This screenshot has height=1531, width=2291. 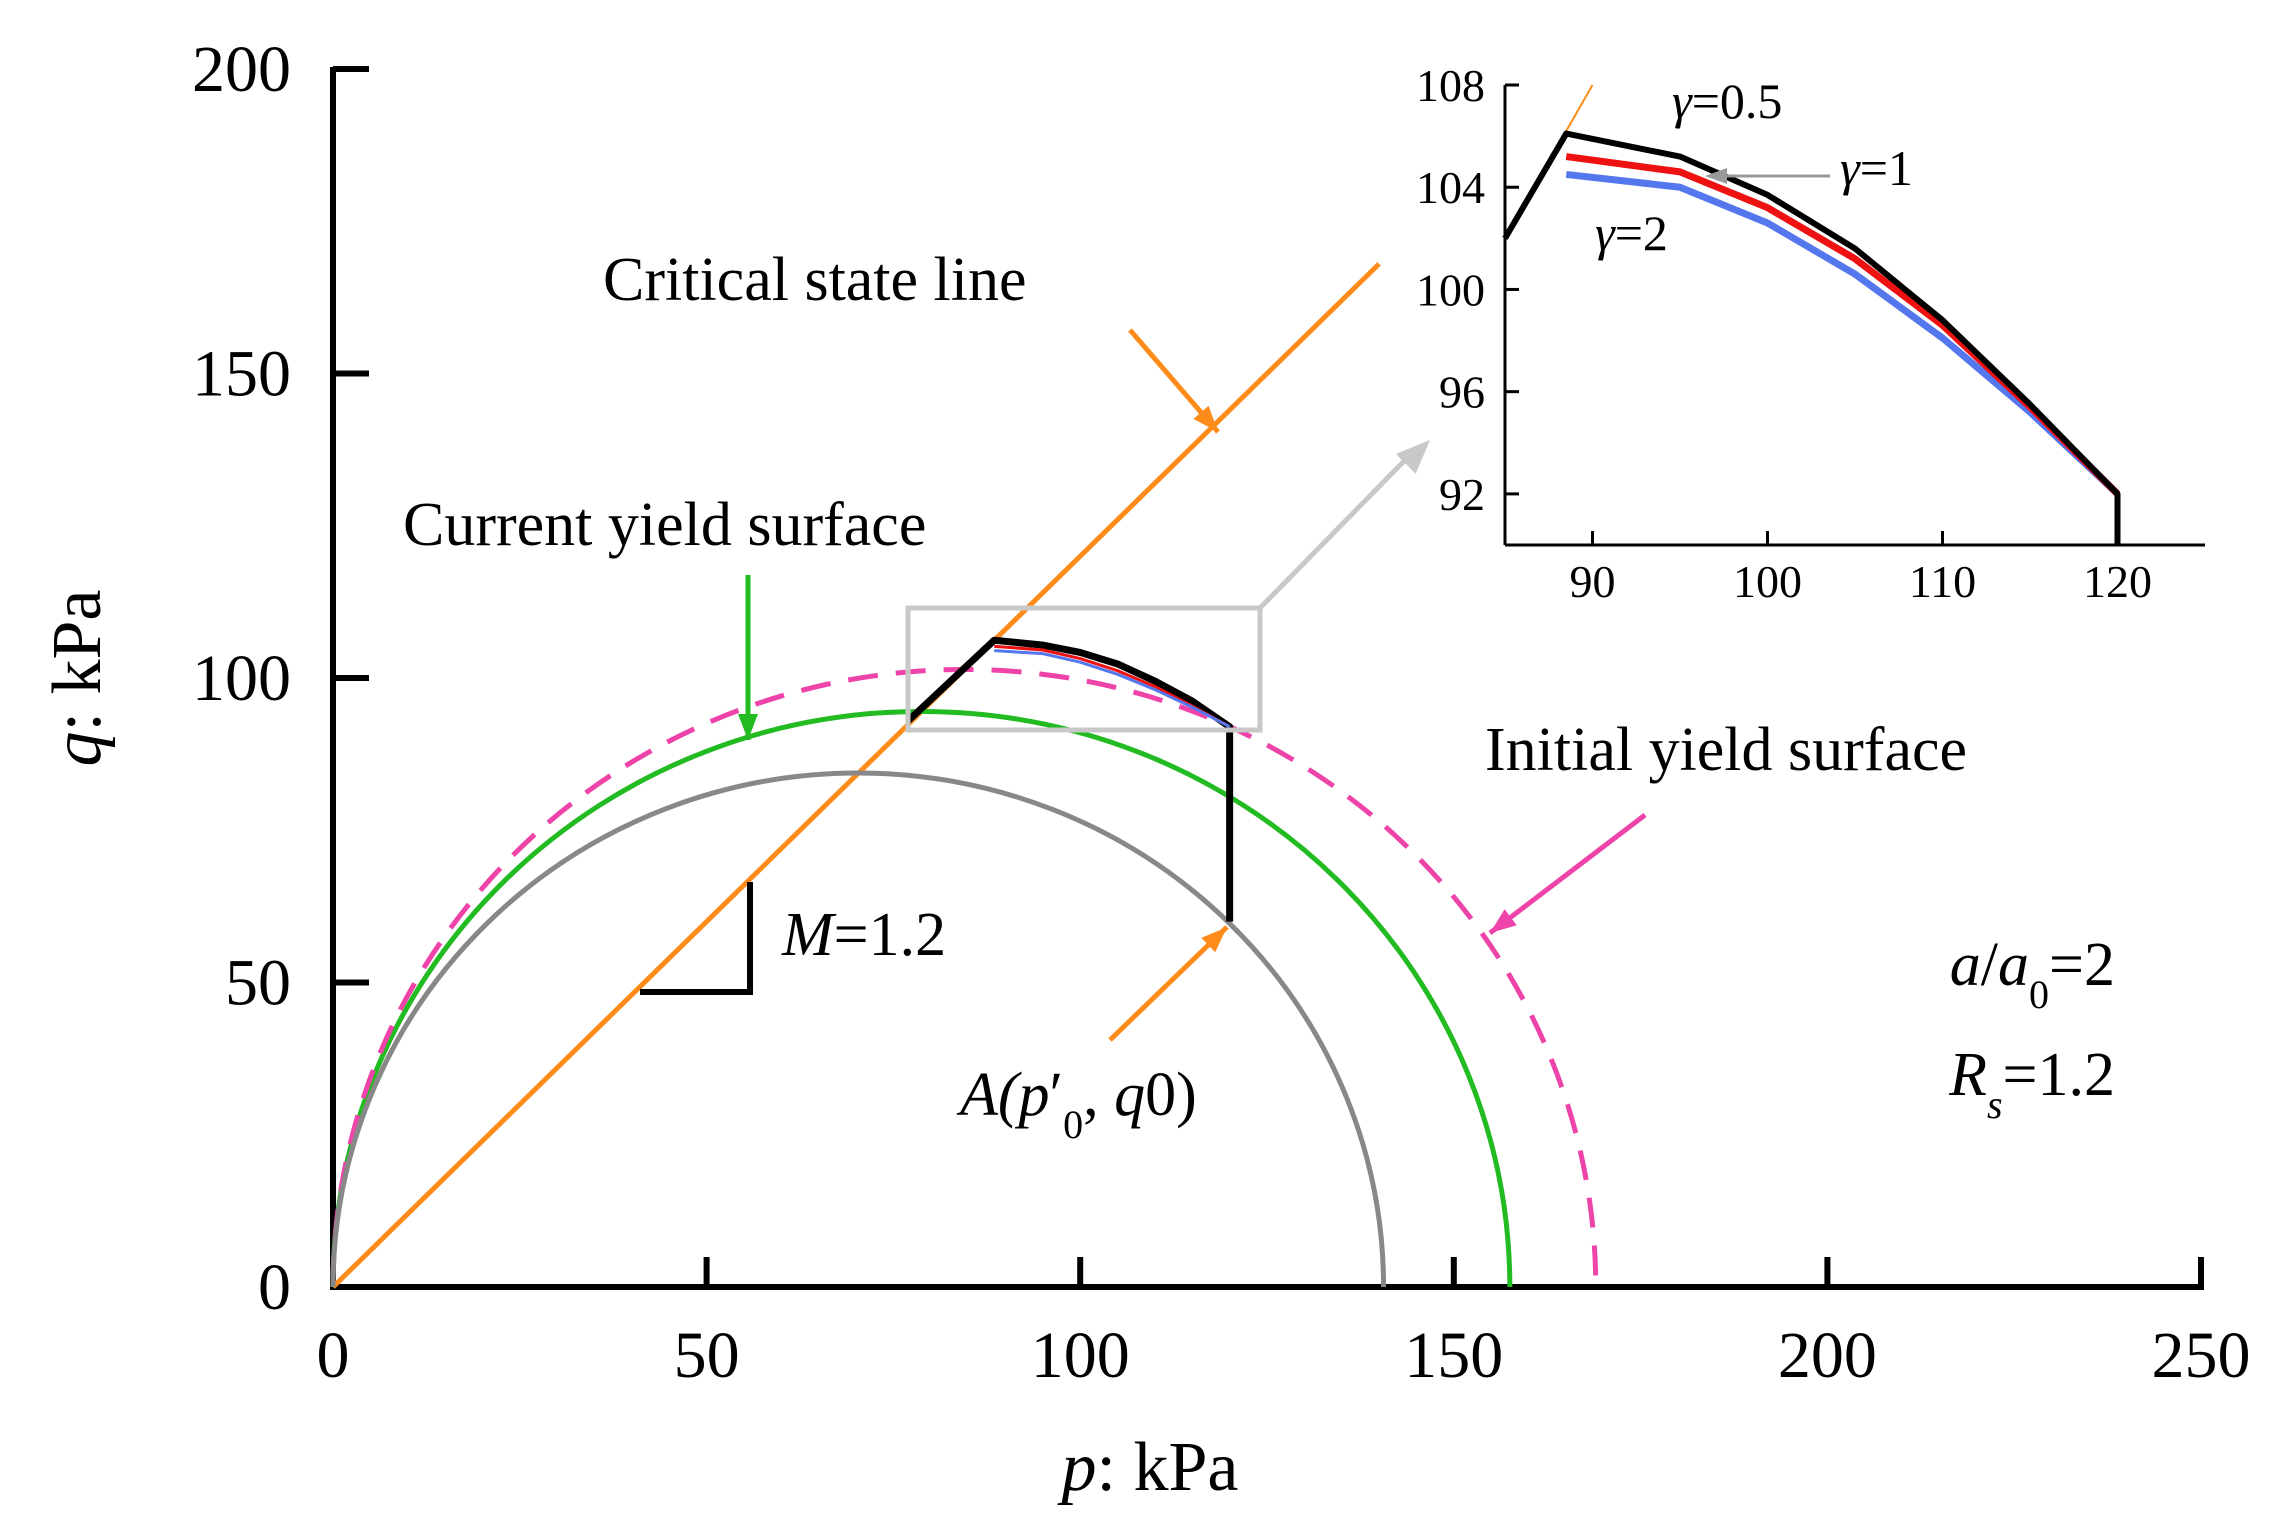 What do you see at coordinates (1503, 921) in the screenshot?
I see `initial-arrow-head` at bounding box center [1503, 921].